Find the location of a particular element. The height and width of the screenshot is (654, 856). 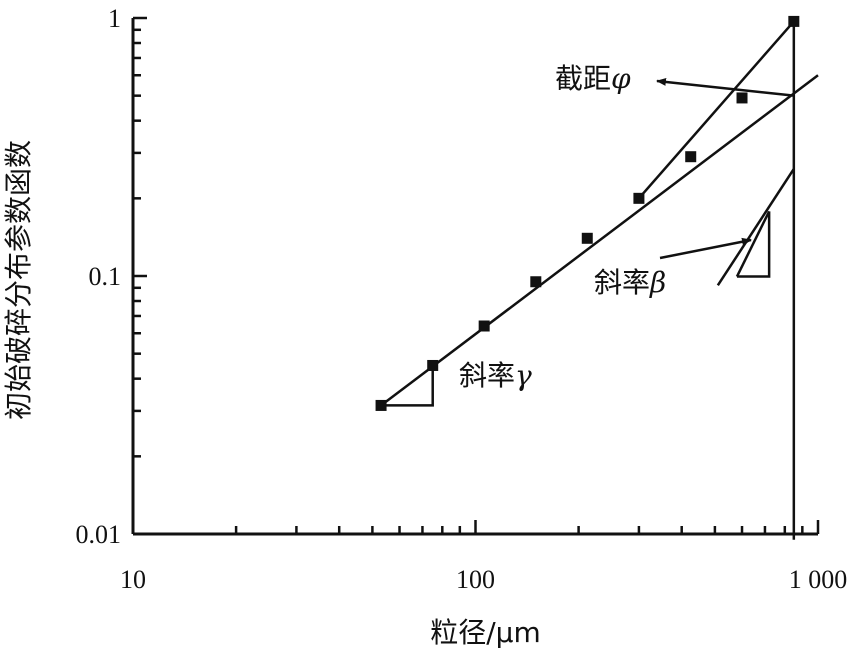

x-axis-label: 粒径/μm is located at coordinates (485, 632).